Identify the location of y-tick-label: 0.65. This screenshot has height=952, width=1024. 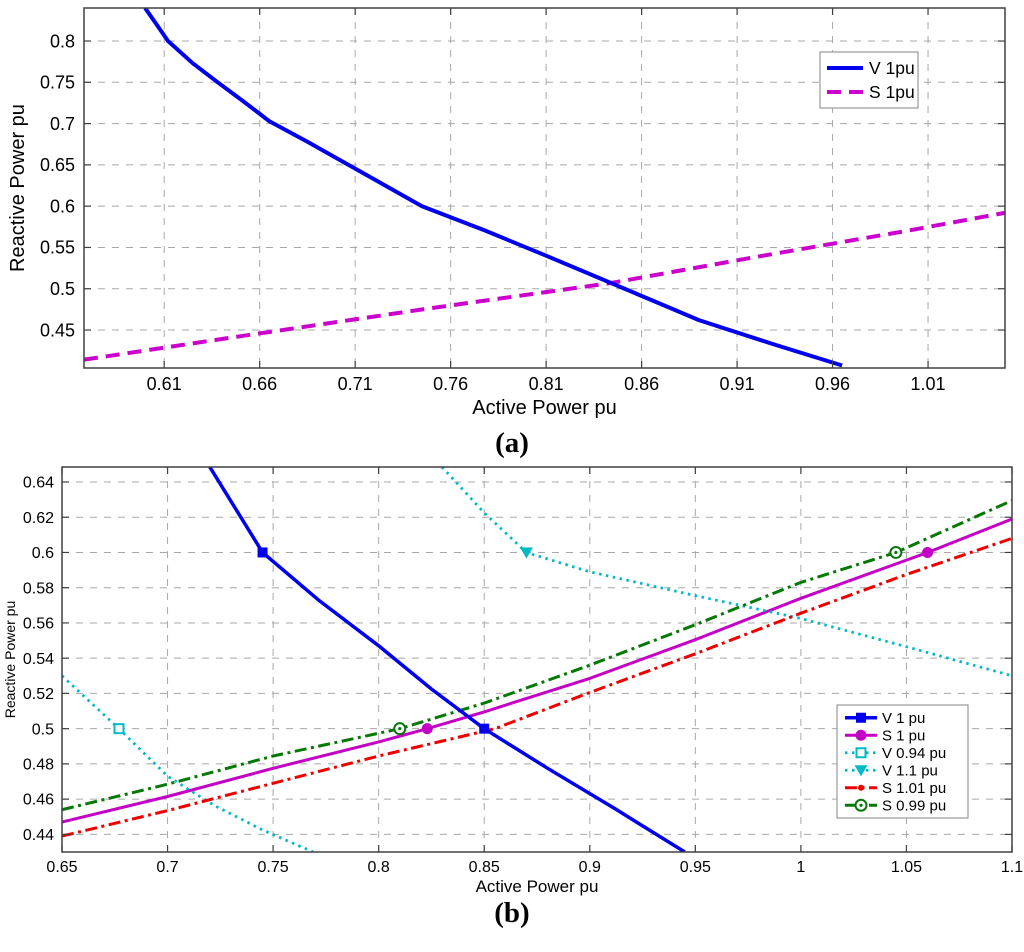
(57, 165).